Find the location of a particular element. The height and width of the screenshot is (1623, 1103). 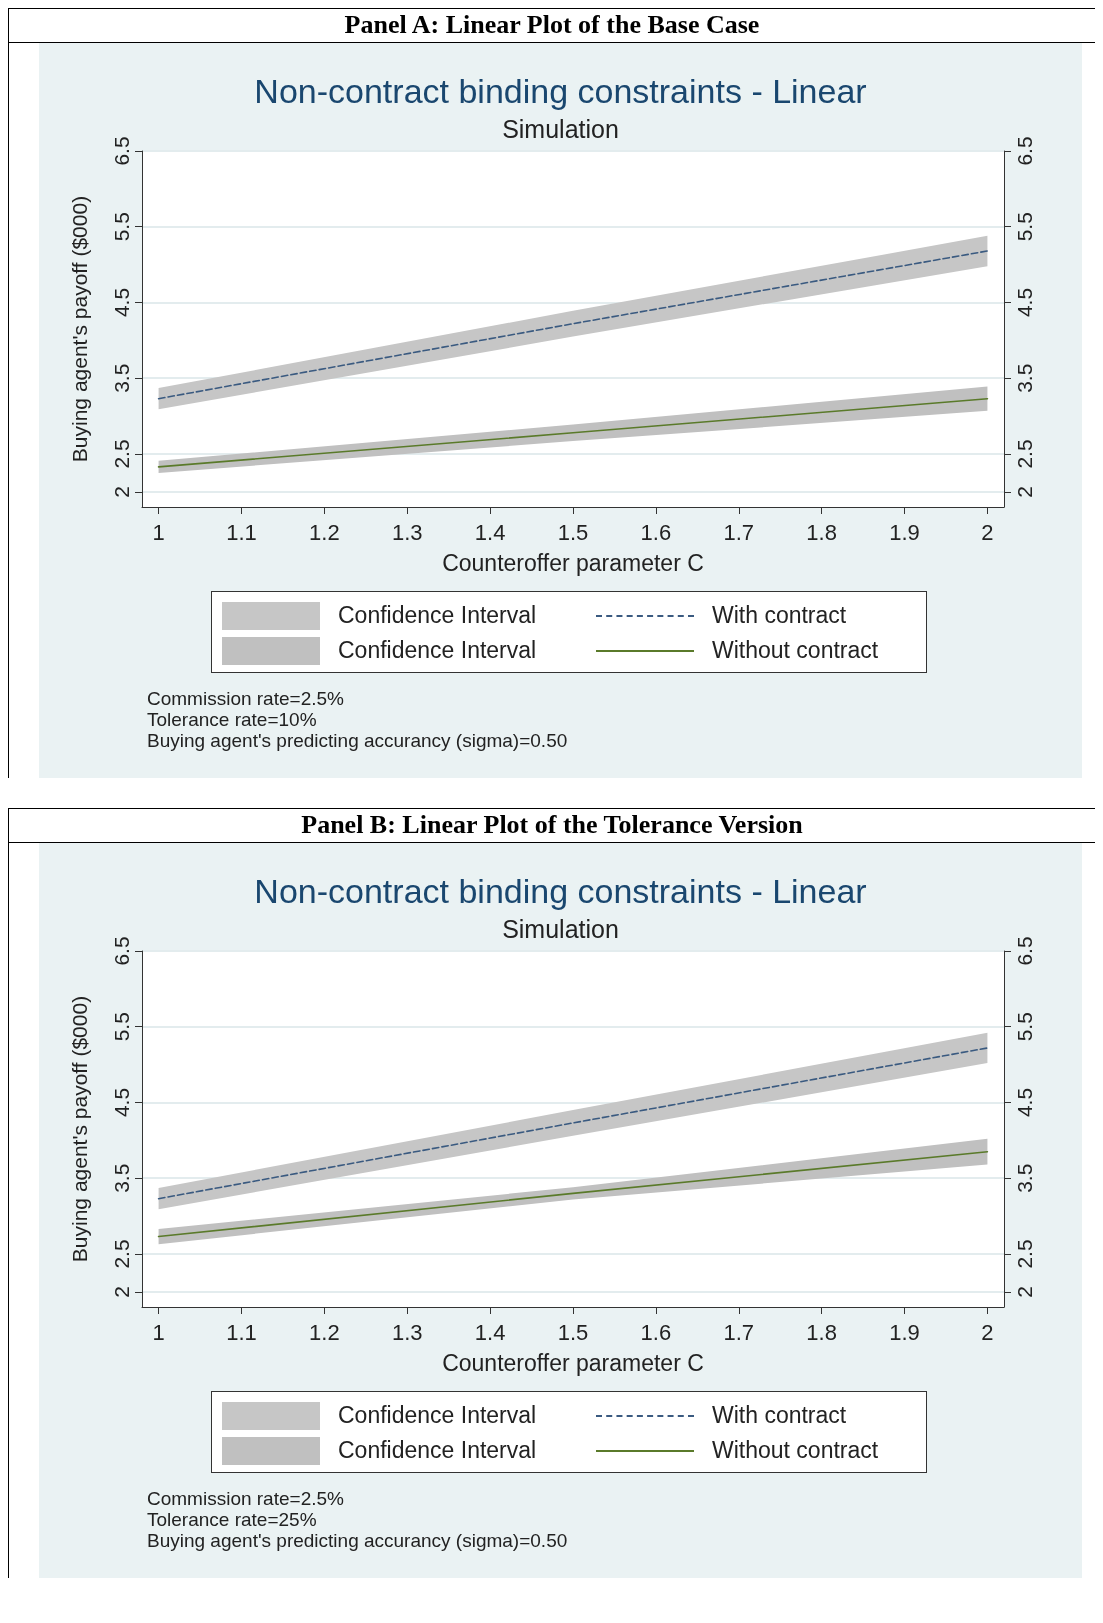

text: Tolerance rate=25% is located at coordinates (232, 1519).